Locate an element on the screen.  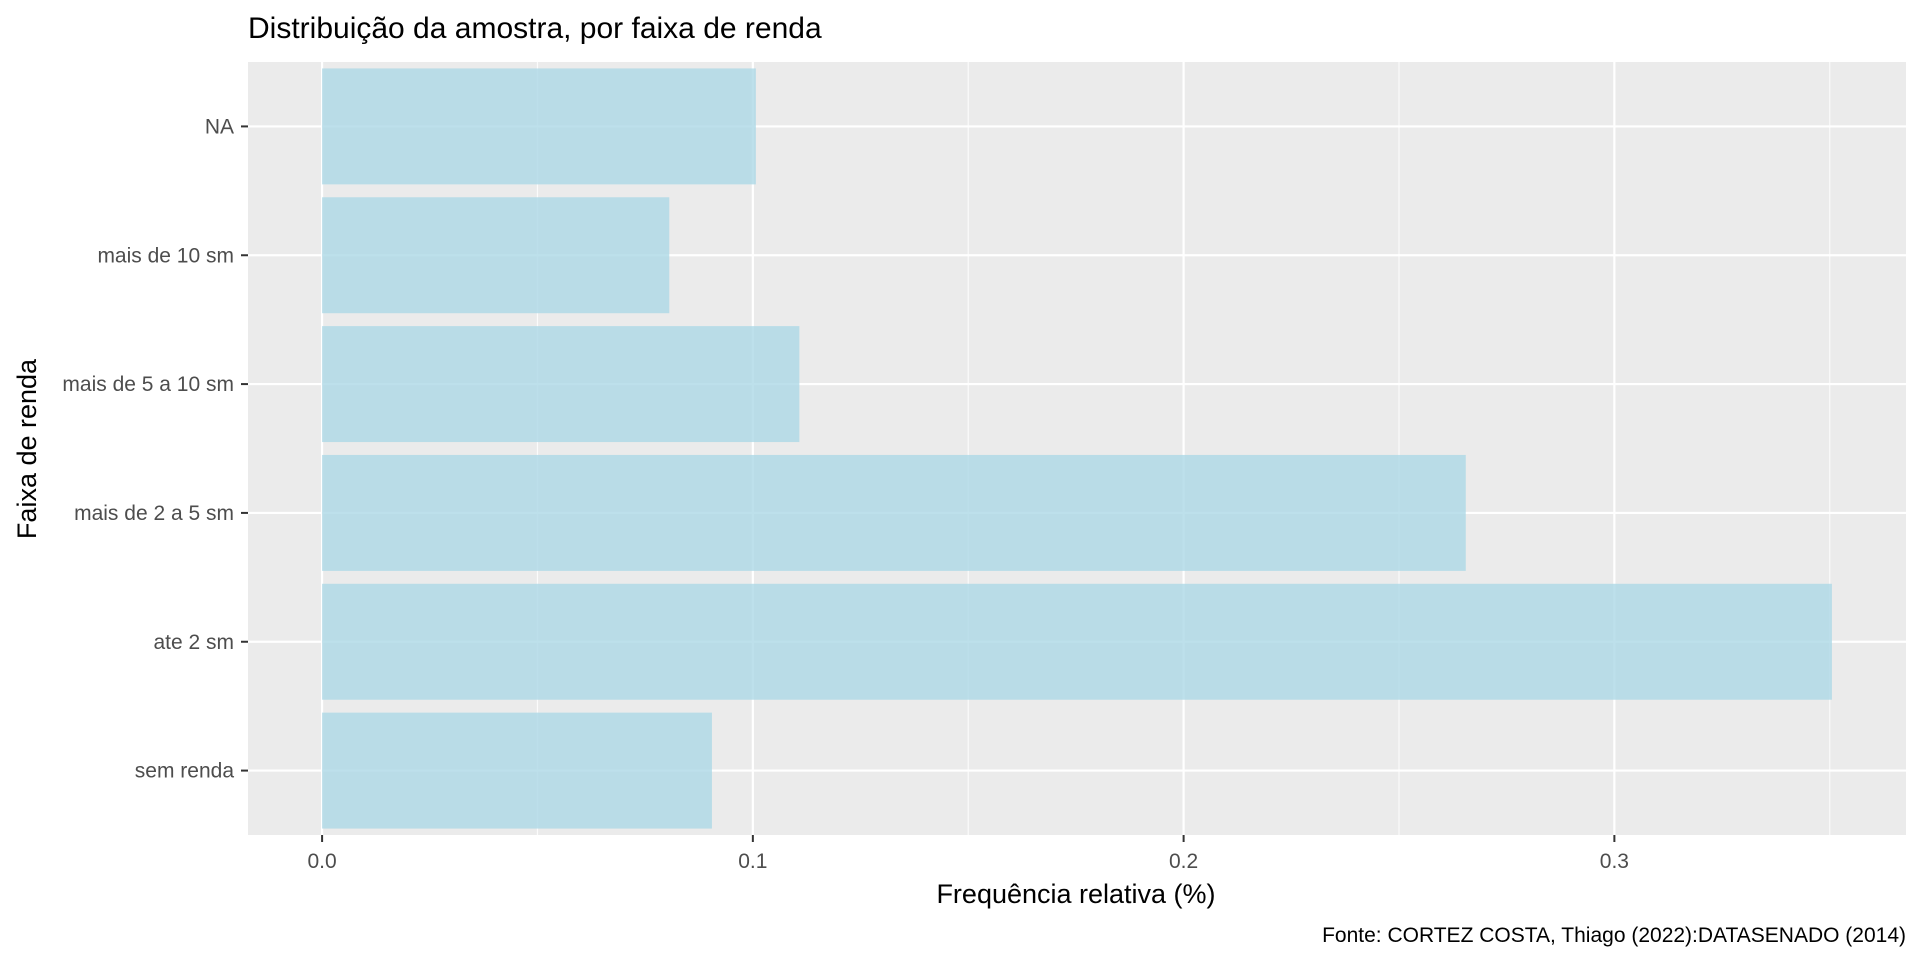
x-tick-label: 0.1 is located at coordinates (752, 861).